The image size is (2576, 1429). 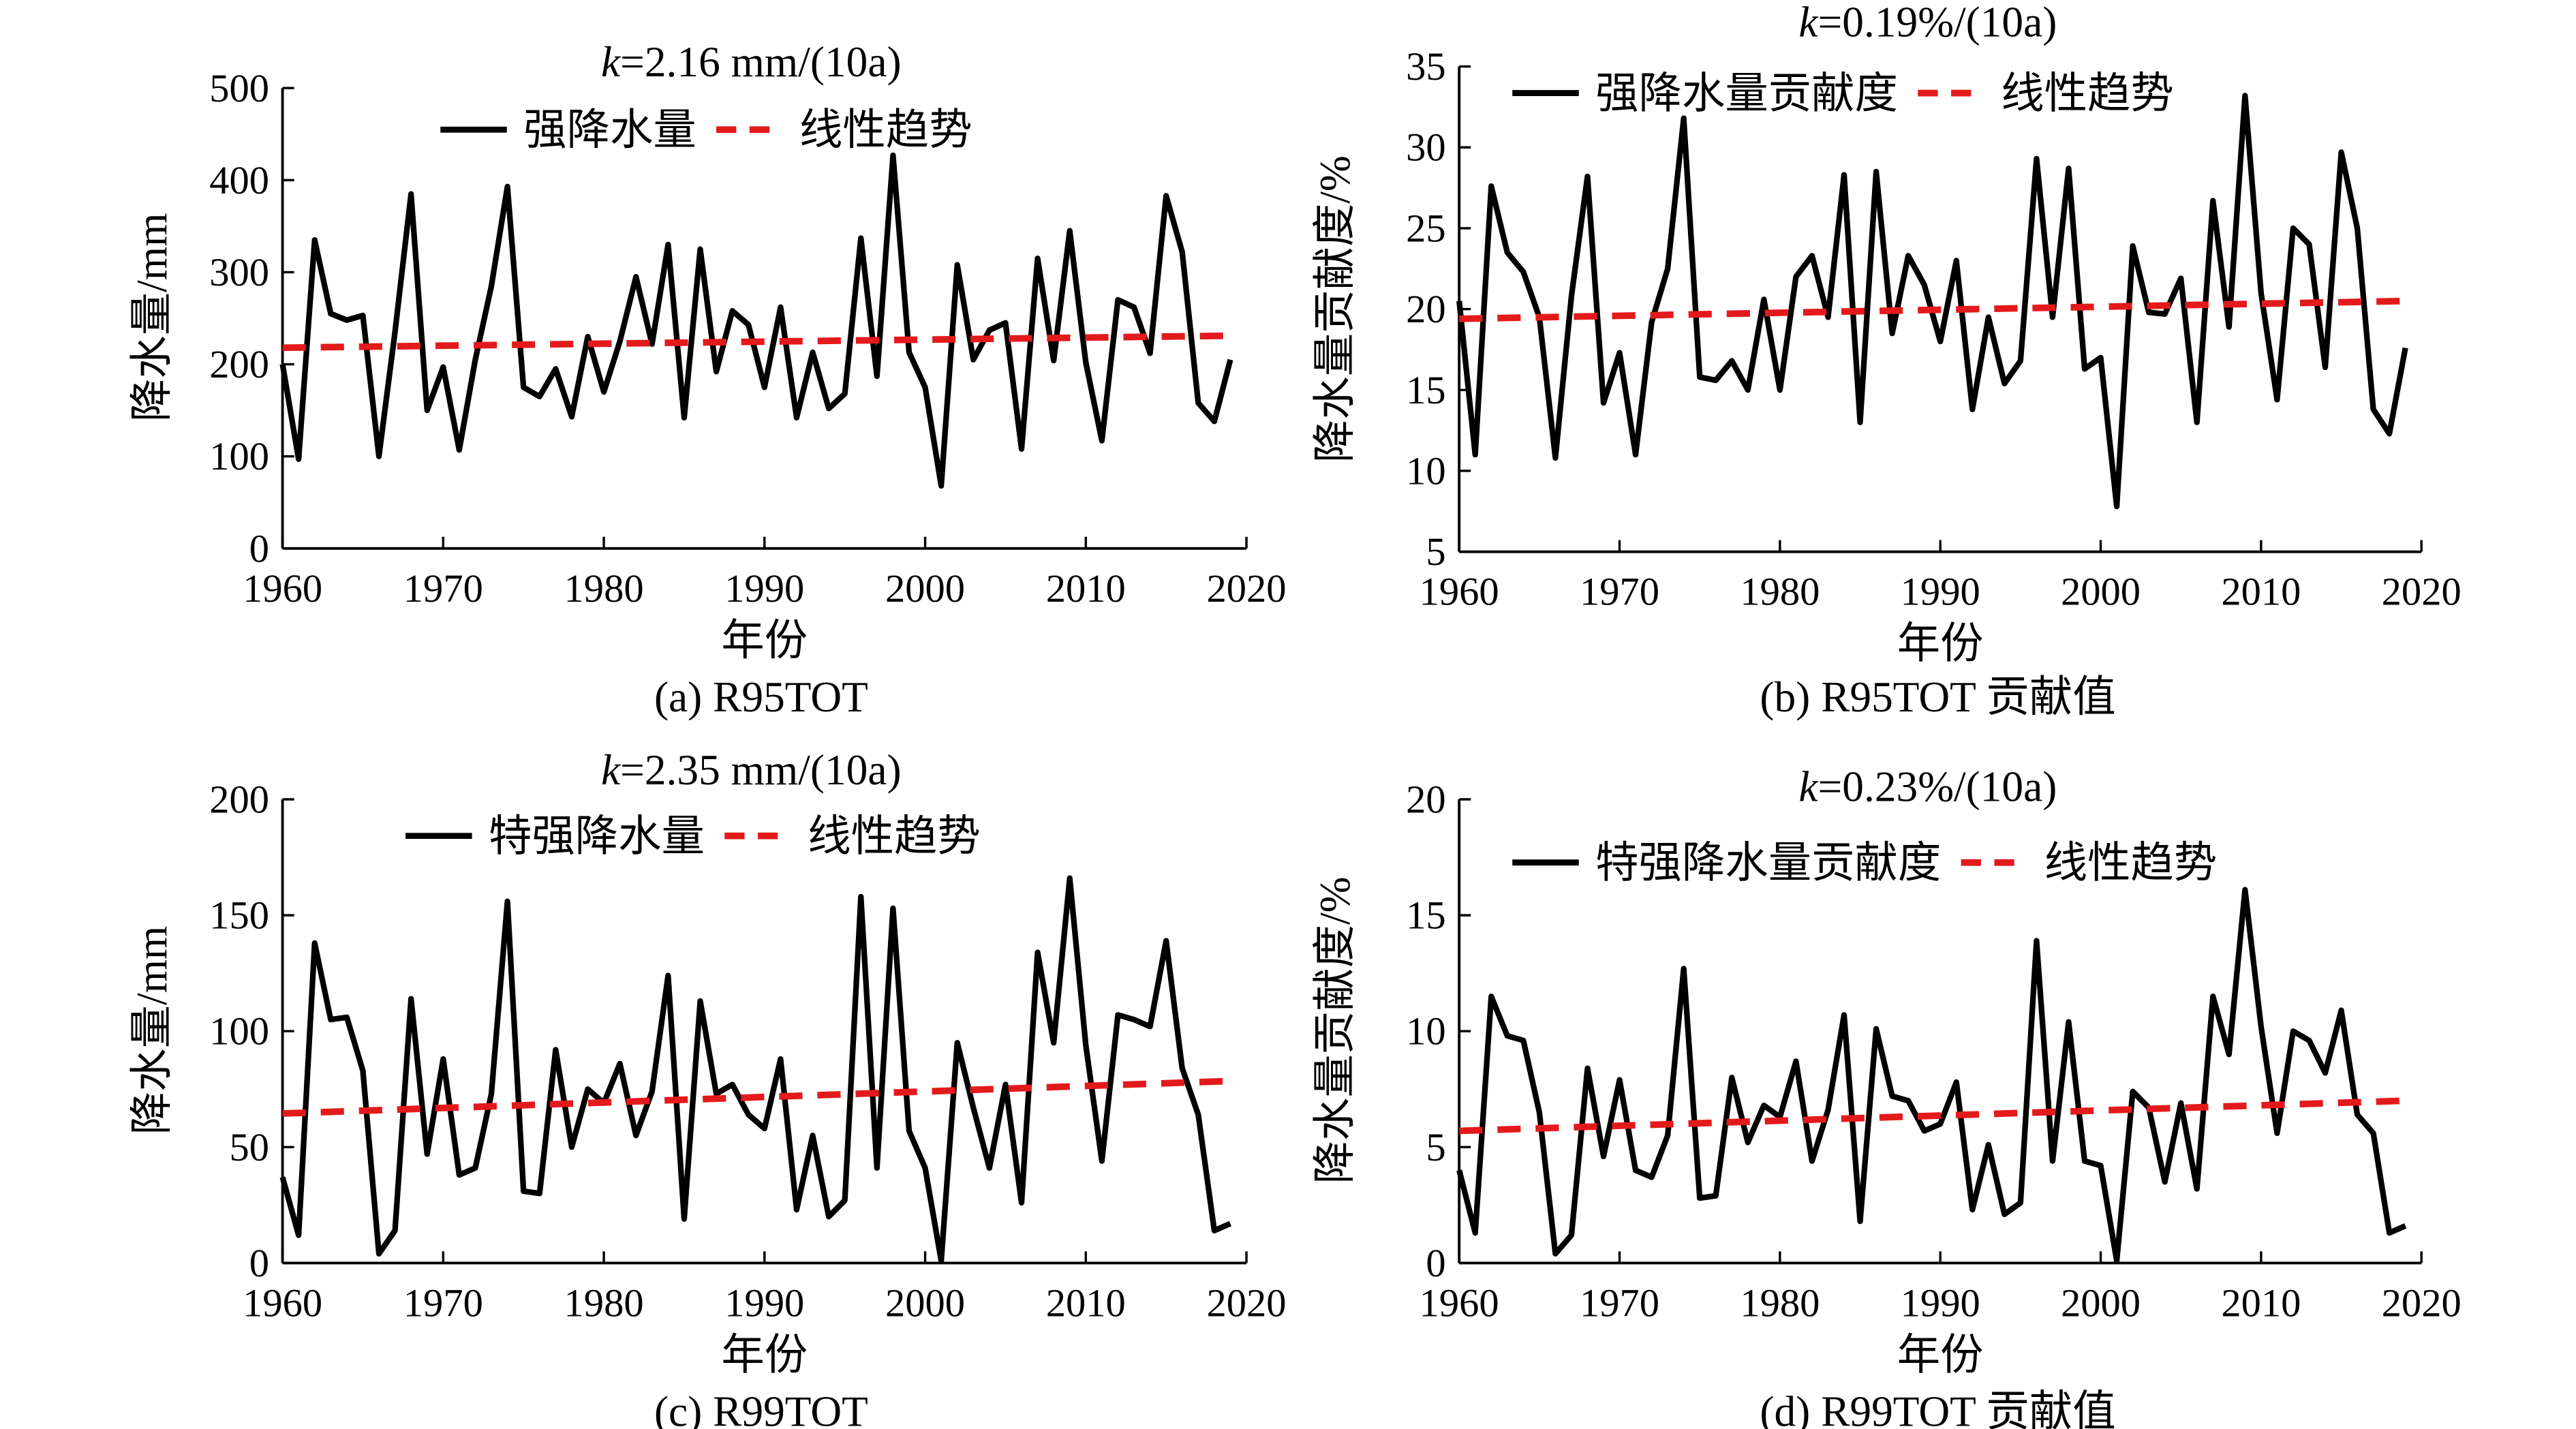 What do you see at coordinates (250, 1147) in the screenshot?
I see `y-tick-label: 50` at bounding box center [250, 1147].